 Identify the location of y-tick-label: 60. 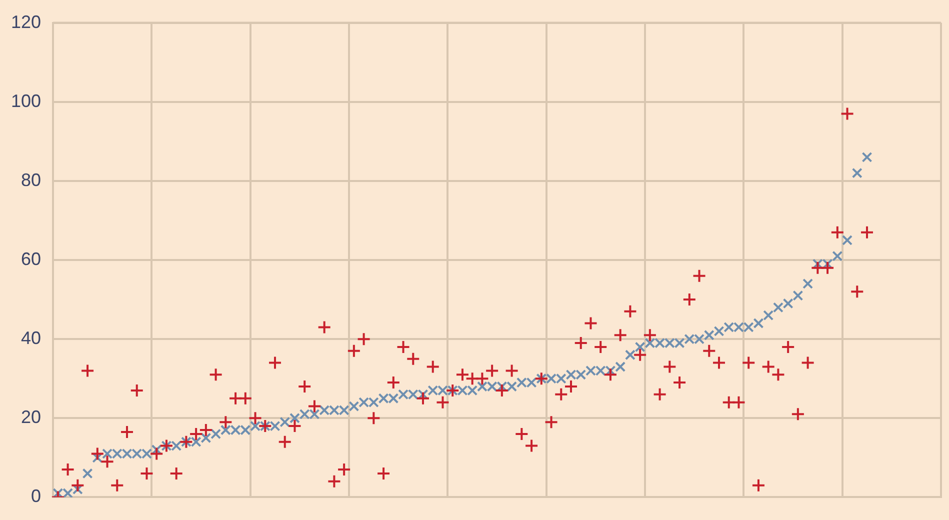
(30, 258).